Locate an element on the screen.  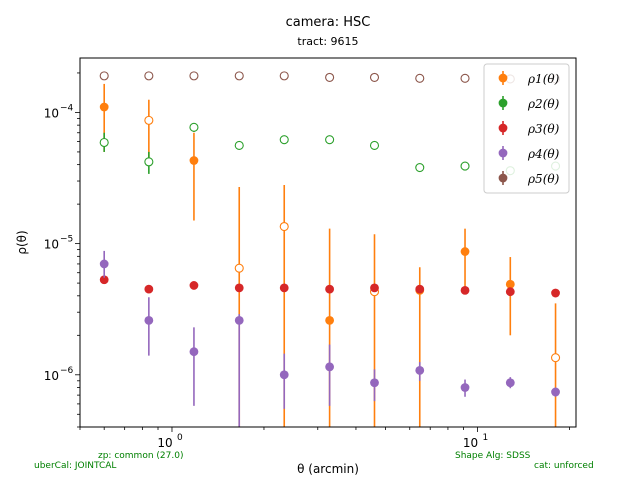
y-axis-label: ρ(θ) is located at coordinates (22, 242).